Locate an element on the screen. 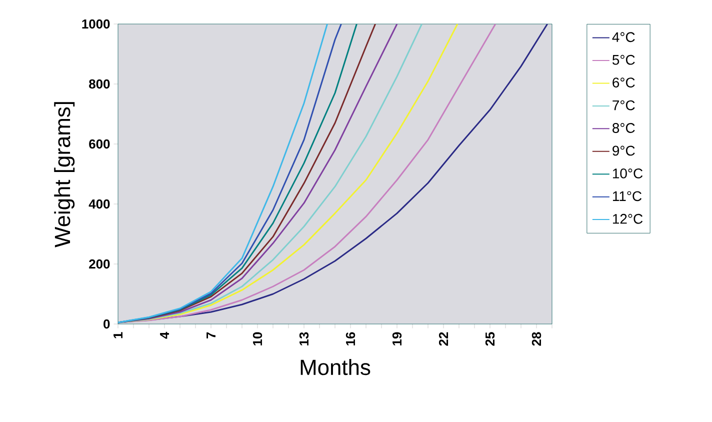  legend-label: 9°C is located at coordinates (623, 151).